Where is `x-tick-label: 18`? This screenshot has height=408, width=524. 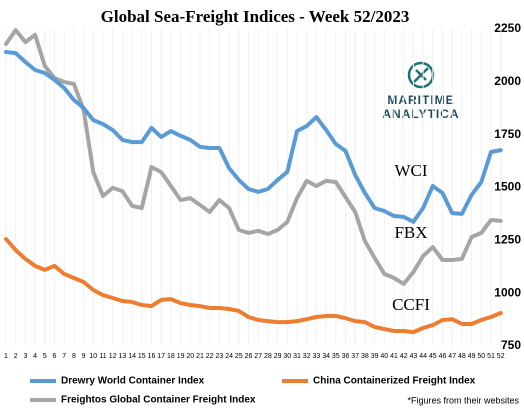
x-tick-label: 18 is located at coordinates (171, 356).